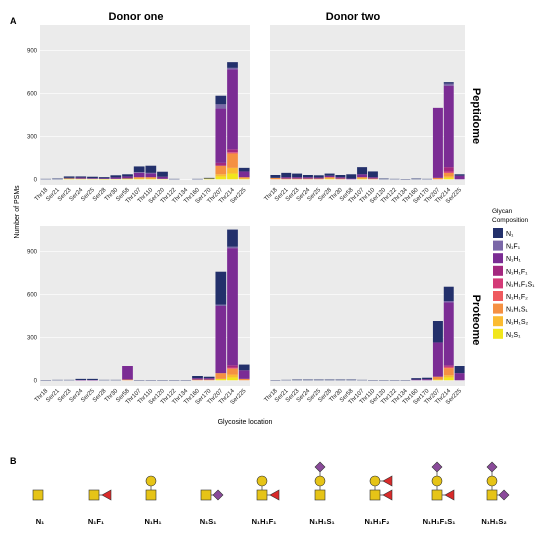  Describe the element at coordinates (162, 174) in the screenshot. I see `bar-segment-ser120-s0` at that location.